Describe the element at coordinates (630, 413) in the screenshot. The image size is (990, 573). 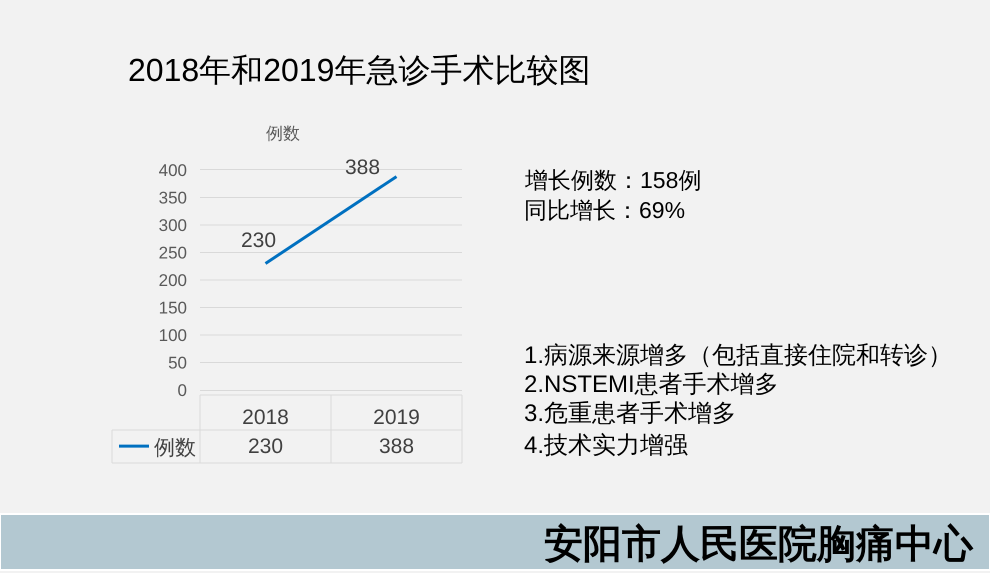
I see `text: 3.危重患者手术增多` at that location.